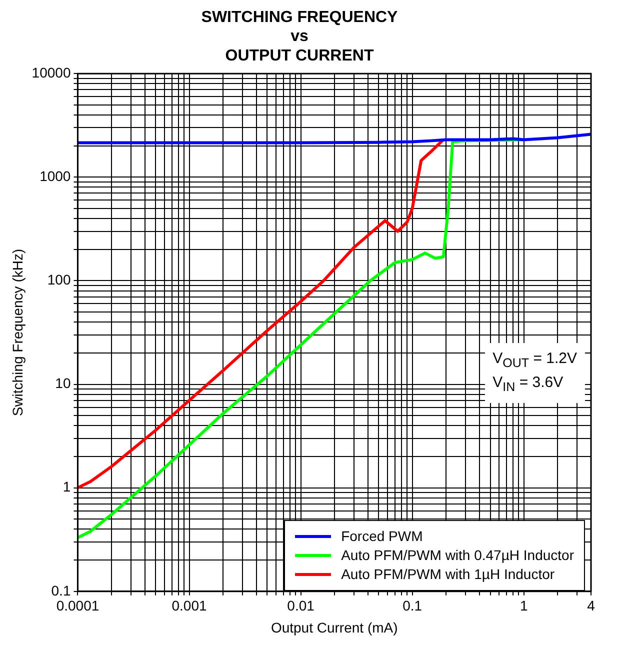 The width and height of the screenshot is (621, 647). I want to click on y-tick-label: 1000, so click(55, 176).